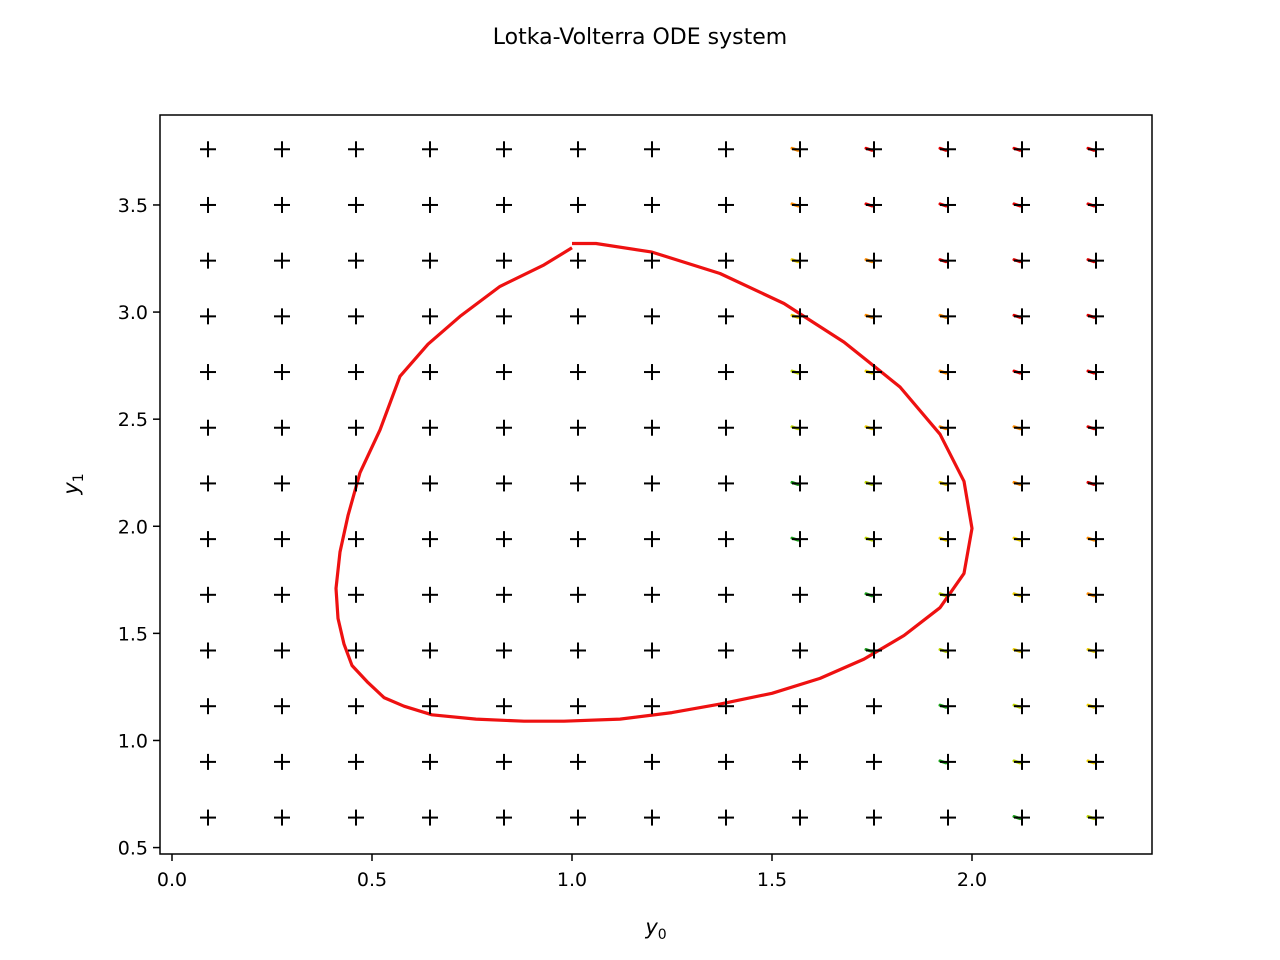  Describe the element at coordinates (133, 634) in the screenshot. I see `y-tick-label: 1.5` at that location.